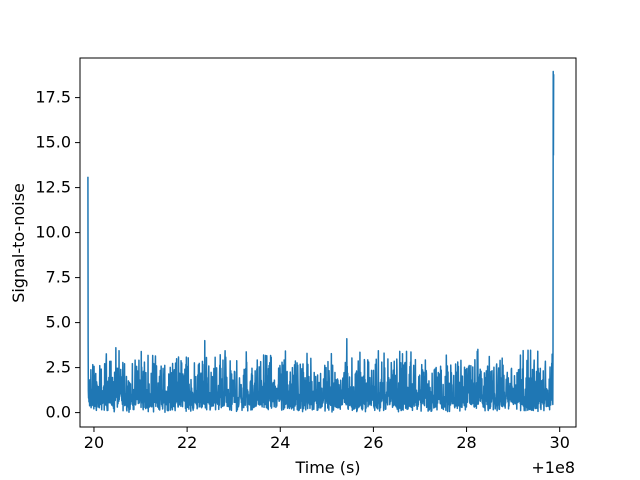  What do you see at coordinates (187, 442) in the screenshot?
I see `x-tick-label: 22` at bounding box center [187, 442].